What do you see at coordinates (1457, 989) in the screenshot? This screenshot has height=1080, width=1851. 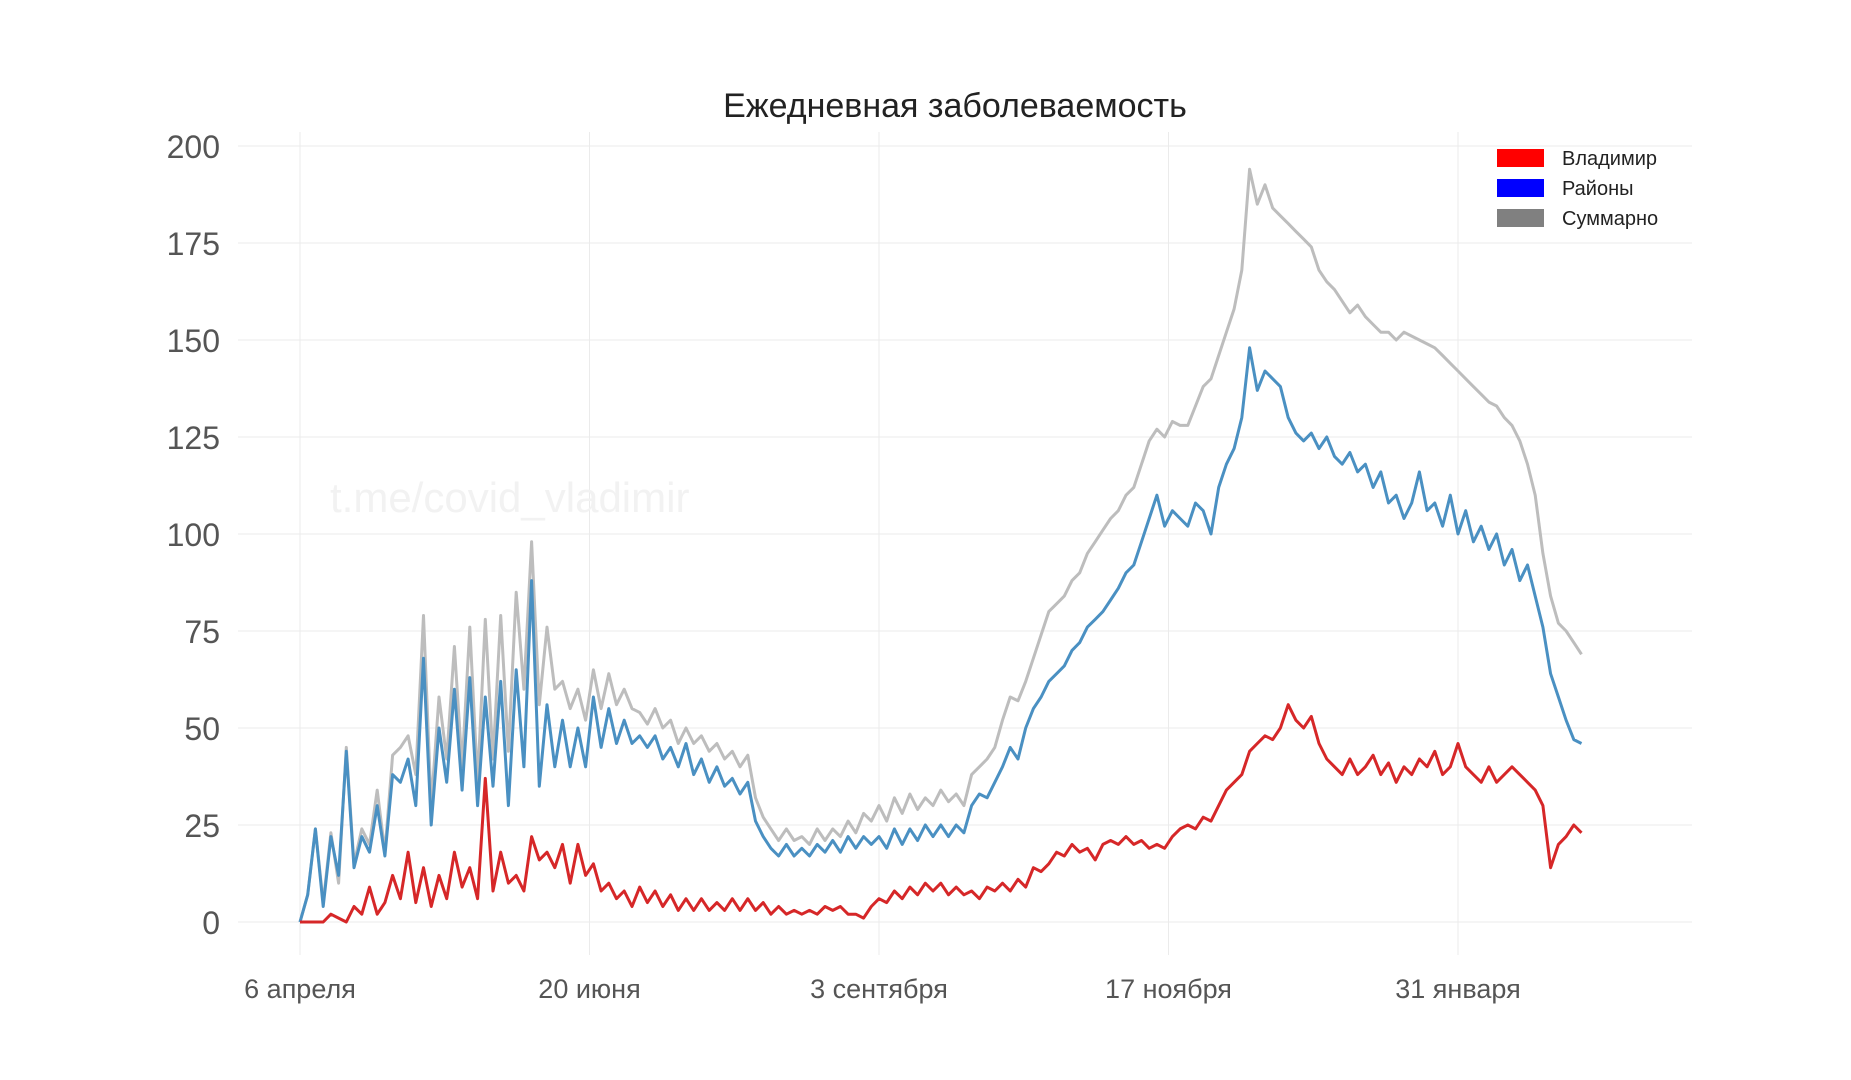 I see `x-tick-label: 31 января` at bounding box center [1457, 989].